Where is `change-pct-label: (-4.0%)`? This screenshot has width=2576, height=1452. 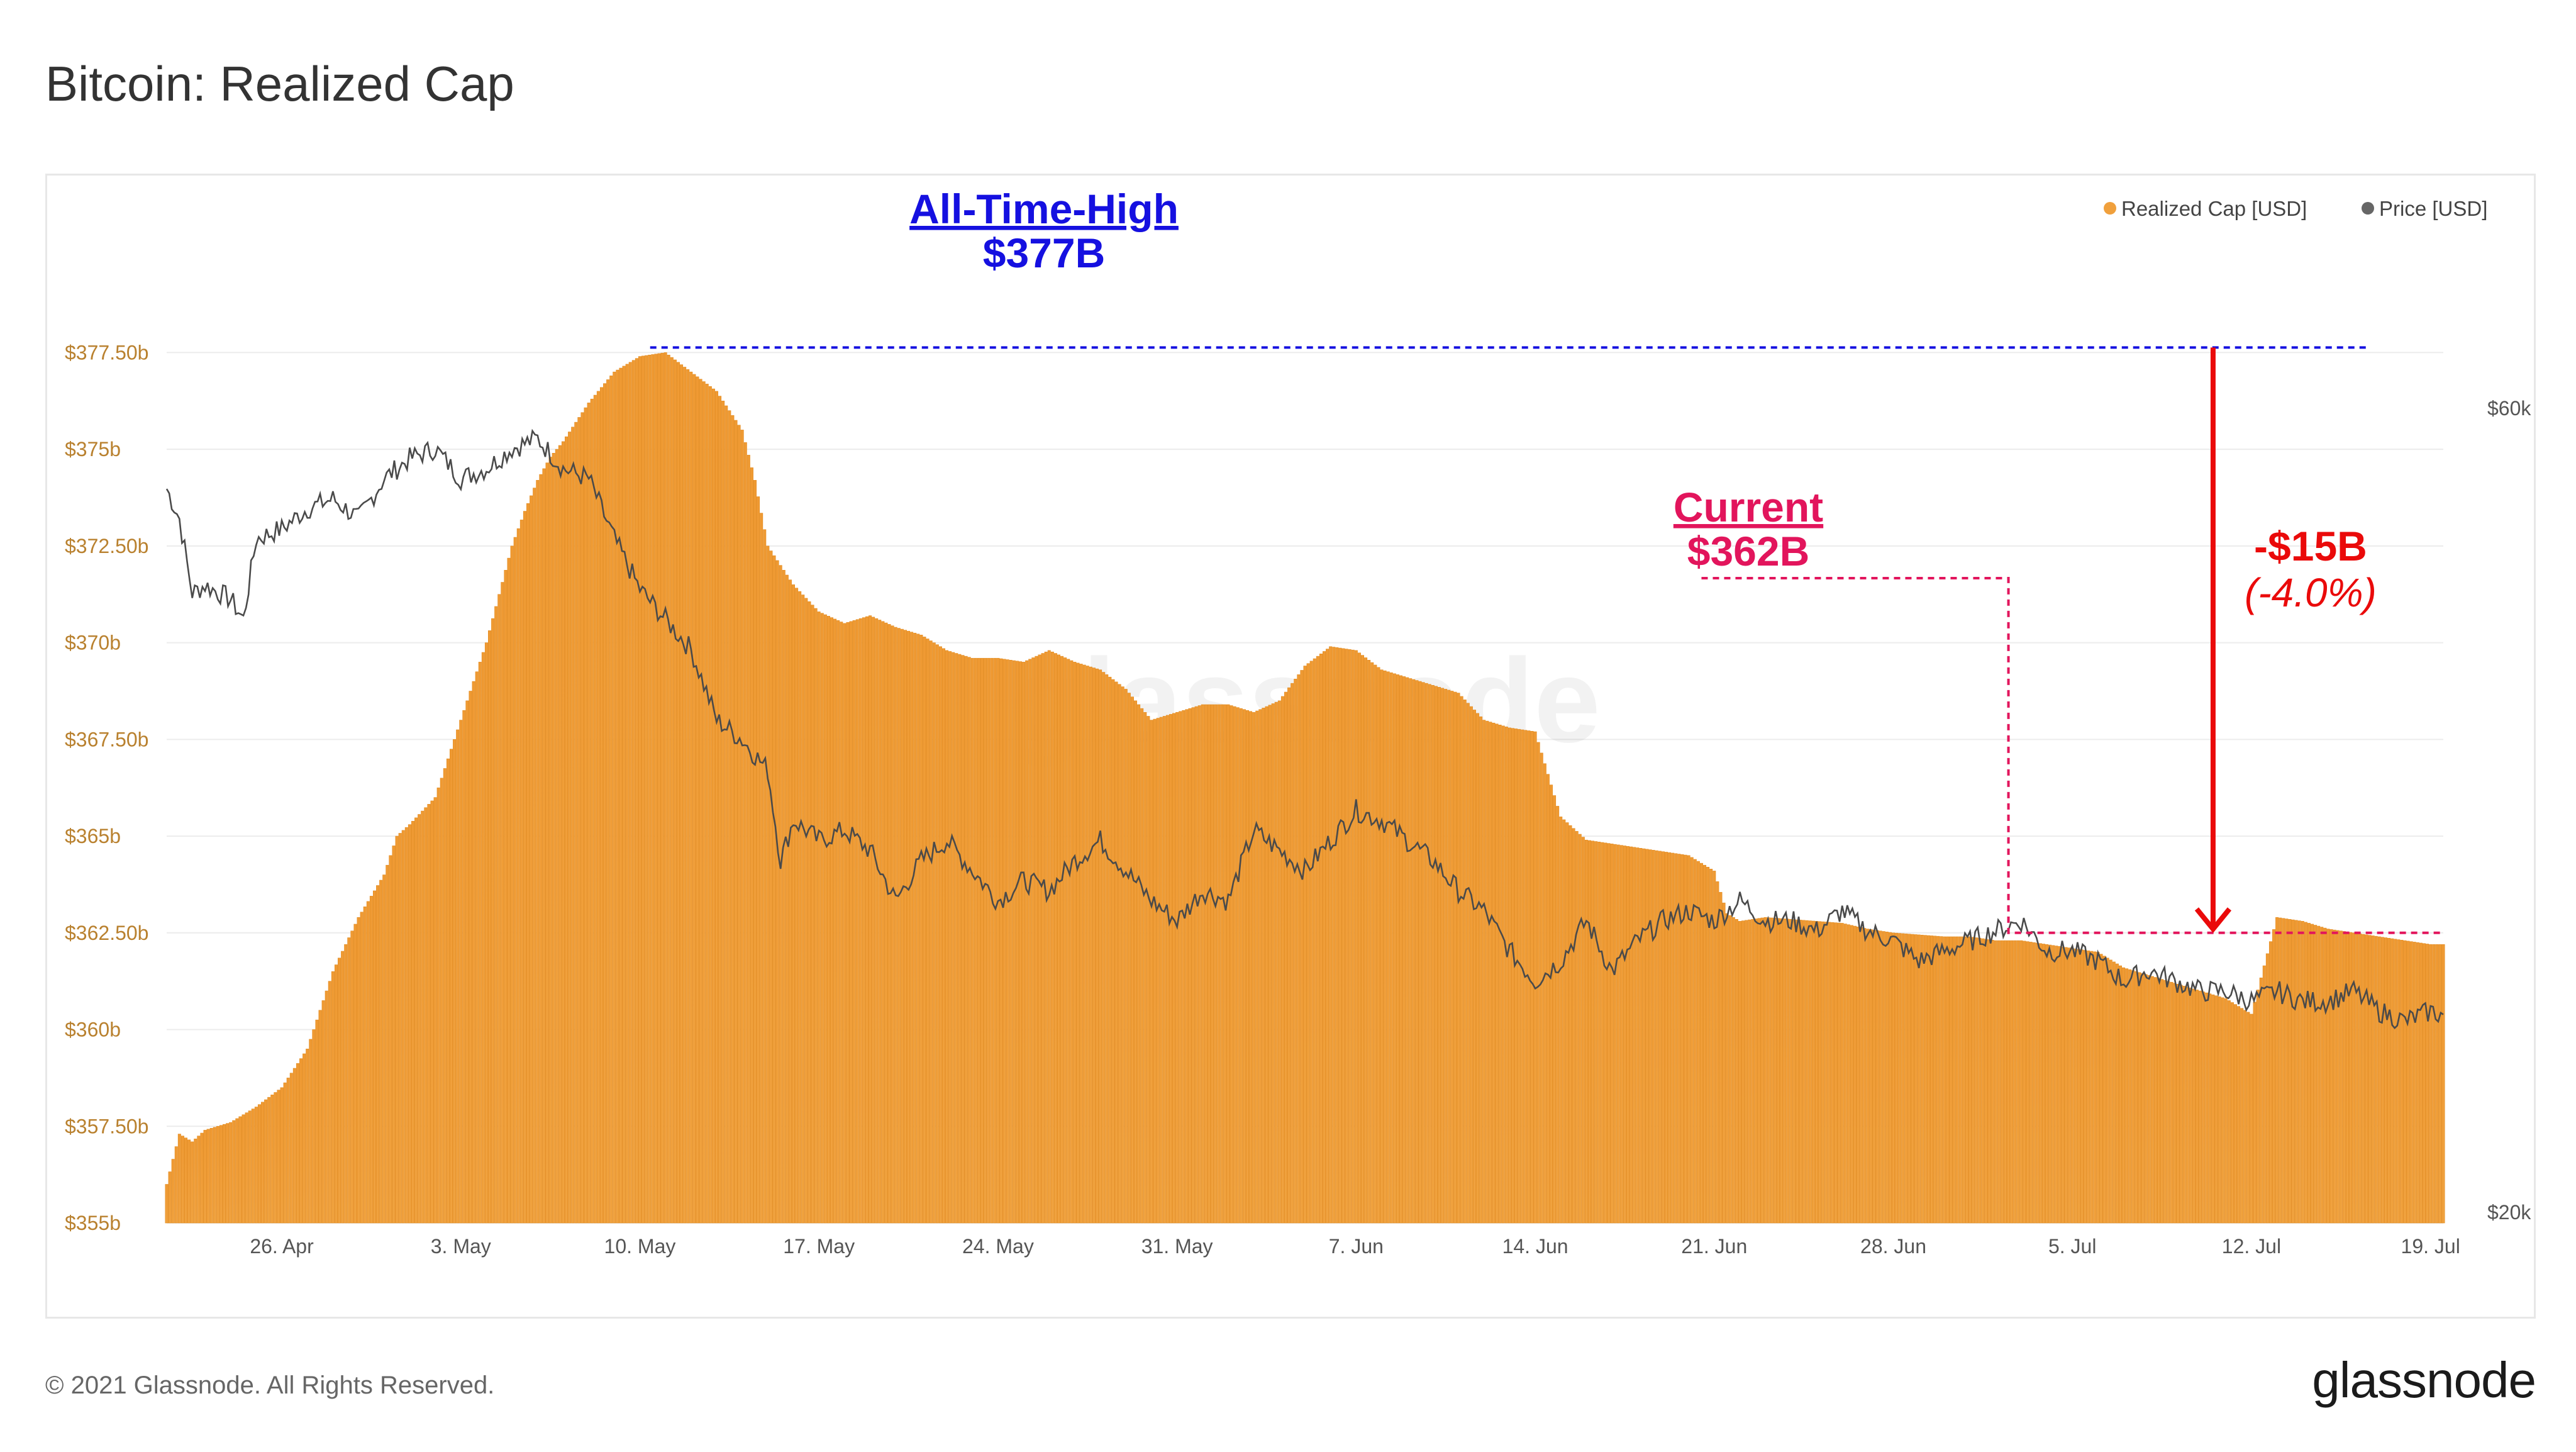
change-pct-label: (-4.0%) is located at coordinates (2311, 592).